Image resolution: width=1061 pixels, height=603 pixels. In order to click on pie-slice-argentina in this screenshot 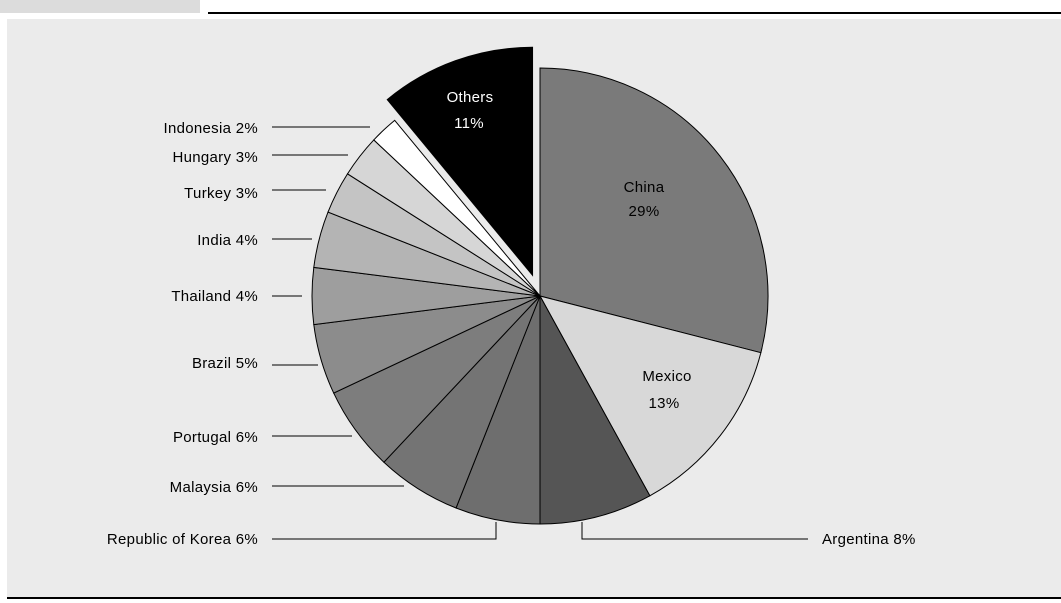, I will do `click(595, 410)`.